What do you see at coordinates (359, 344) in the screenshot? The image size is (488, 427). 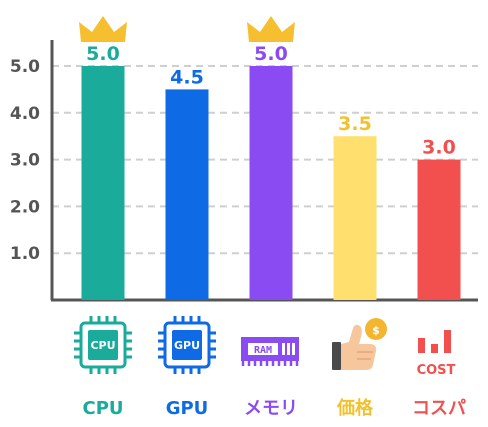 I see `thumbs-up-coin-icon: $` at bounding box center [359, 344].